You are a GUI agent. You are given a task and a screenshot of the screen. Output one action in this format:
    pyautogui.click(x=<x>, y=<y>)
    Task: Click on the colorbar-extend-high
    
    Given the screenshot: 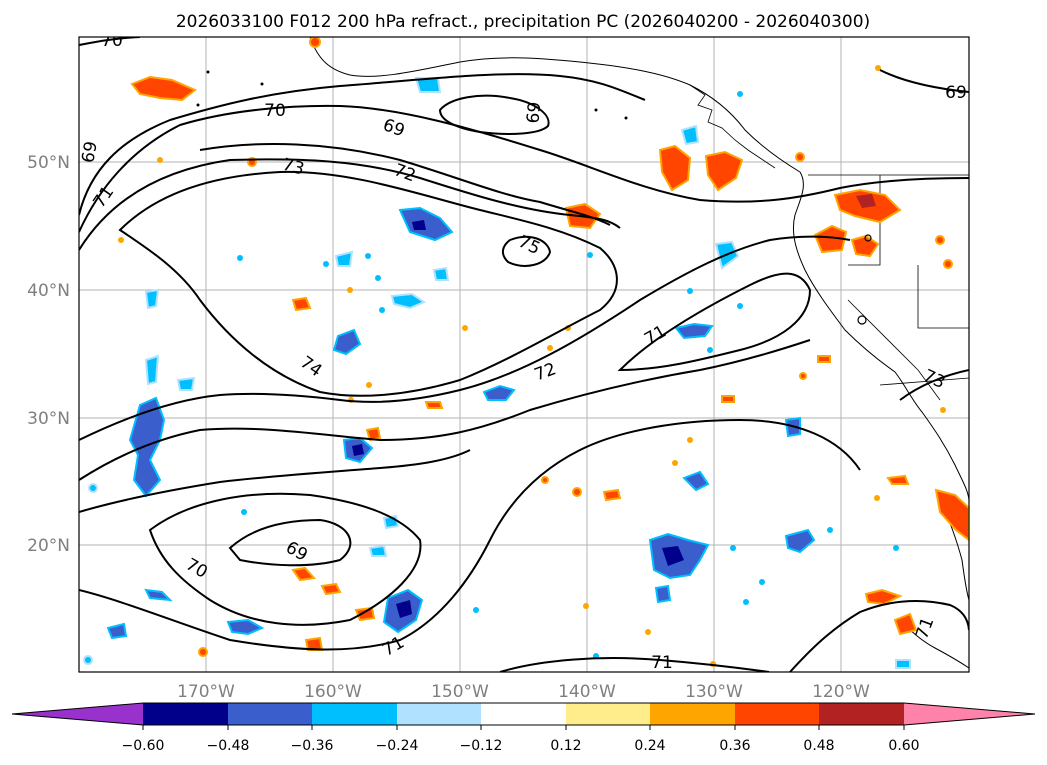 What is the action you would take?
    pyautogui.click(x=969, y=714)
    